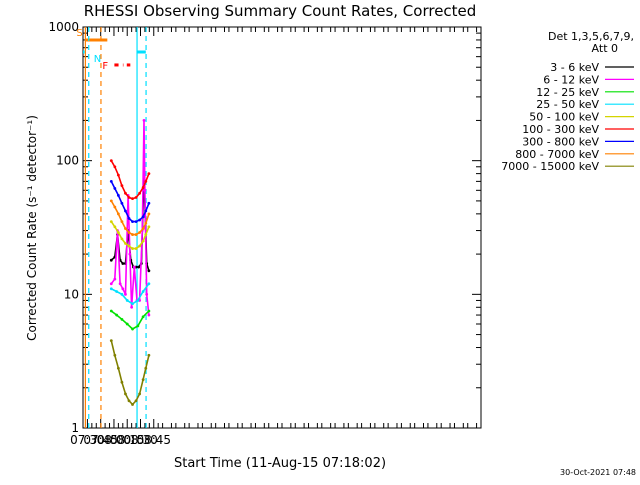  Describe the element at coordinates (564, 117) in the screenshot. I see `legend-label: 50 - 100 keV` at that location.